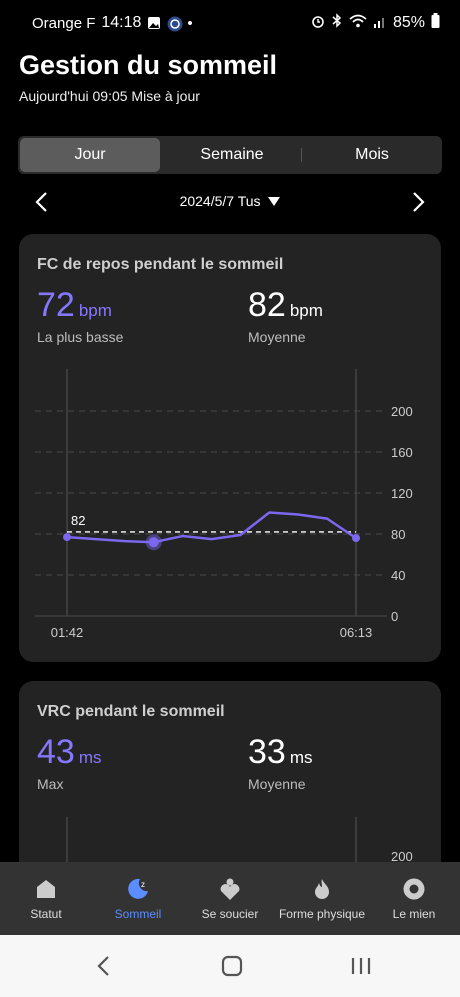  I want to click on clock: 14:18, so click(121, 22).